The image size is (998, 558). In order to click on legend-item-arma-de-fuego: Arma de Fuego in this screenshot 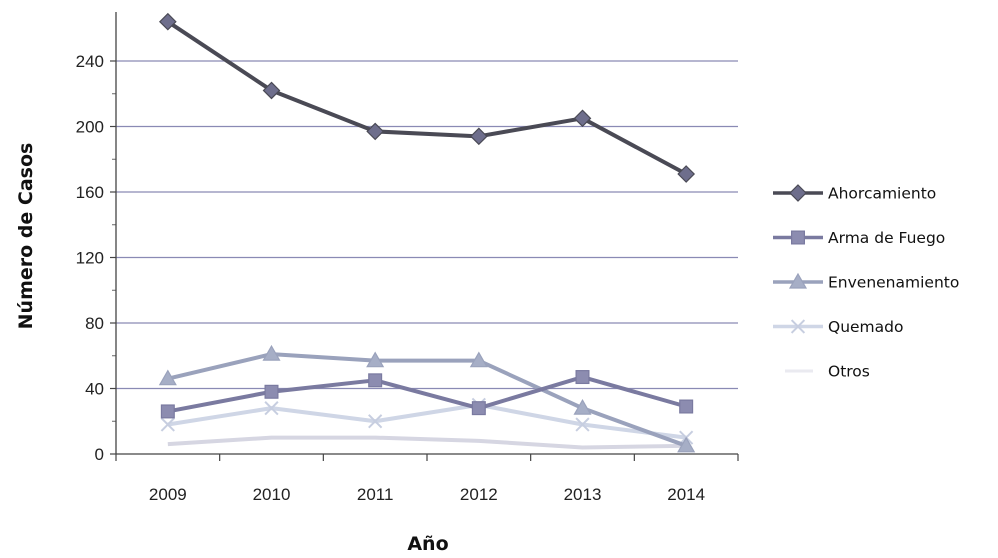, I will do `click(859, 238)`.